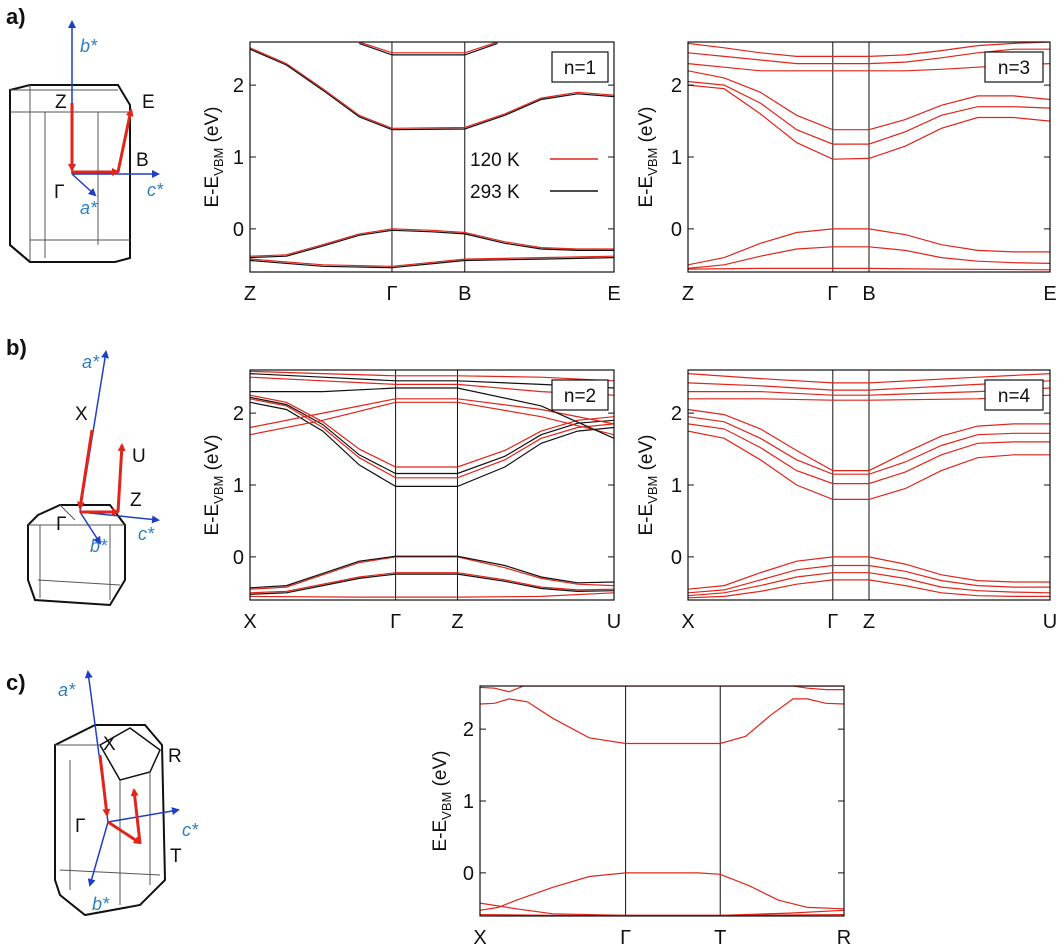  What do you see at coordinates (16, 16) in the screenshot?
I see `panel-label-a: a)` at bounding box center [16, 16].